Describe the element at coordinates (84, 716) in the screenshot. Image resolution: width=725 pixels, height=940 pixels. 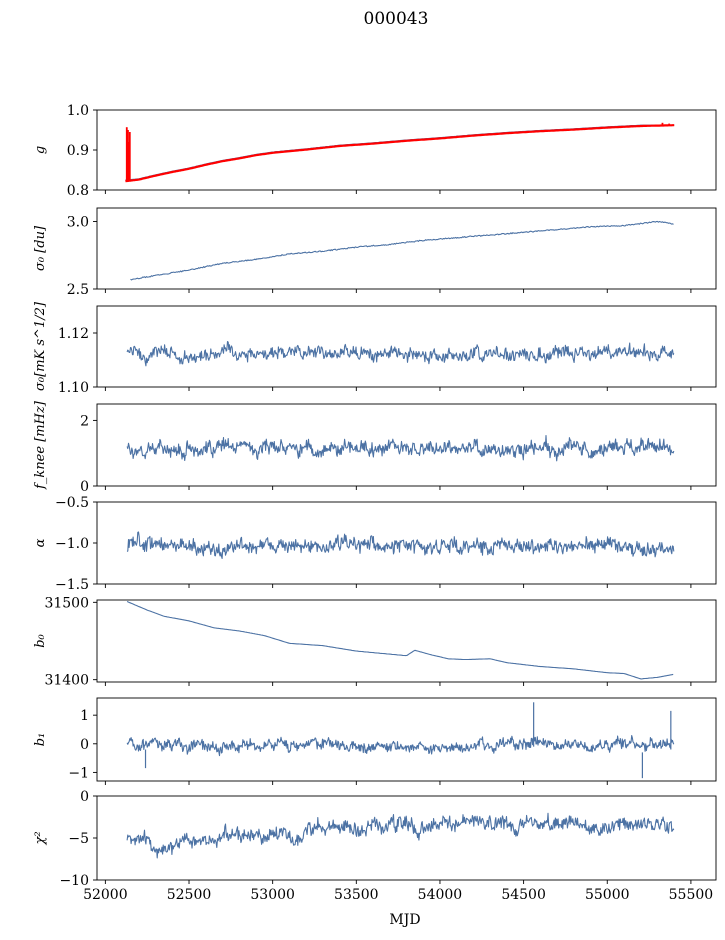
I see `ytick-label-b1-2: 1` at that location.